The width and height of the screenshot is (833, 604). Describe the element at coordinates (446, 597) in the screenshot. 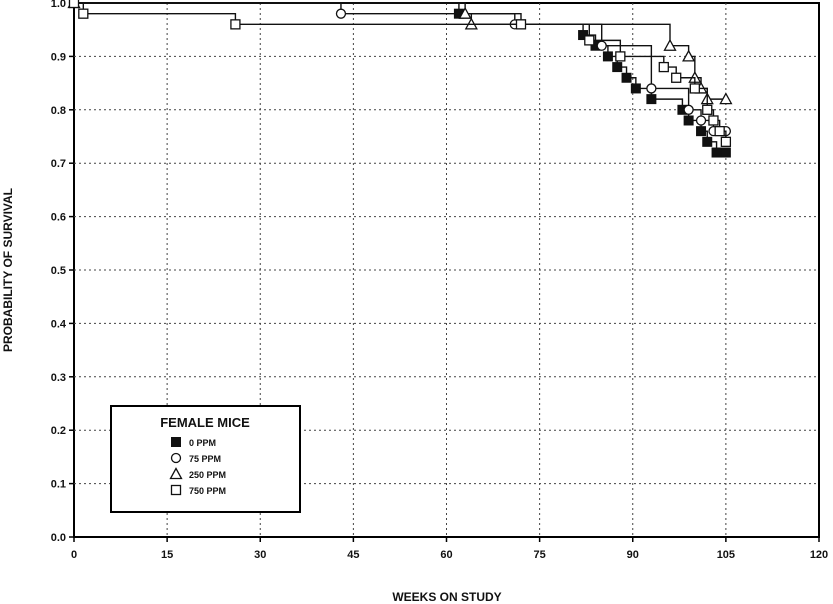

I see `x-axis-title: WEEKS ON STUDY` at that location.